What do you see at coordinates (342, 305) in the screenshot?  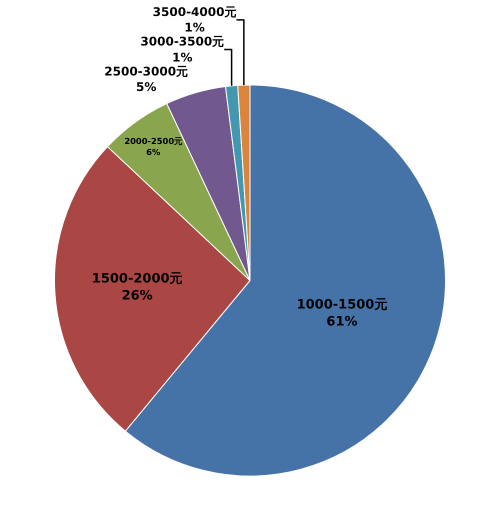 I see `slice-label: 1000-1500元` at bounding box center [342, 305].